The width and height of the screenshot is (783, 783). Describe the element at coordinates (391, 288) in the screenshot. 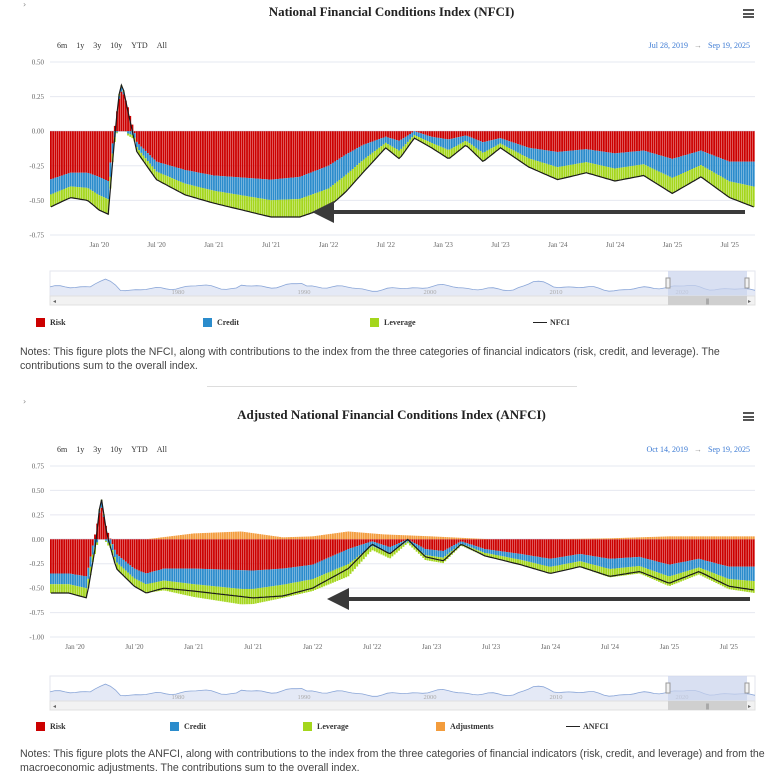

I see `nfci-navigator: 19801990200020102020|||◂▸` at that location.